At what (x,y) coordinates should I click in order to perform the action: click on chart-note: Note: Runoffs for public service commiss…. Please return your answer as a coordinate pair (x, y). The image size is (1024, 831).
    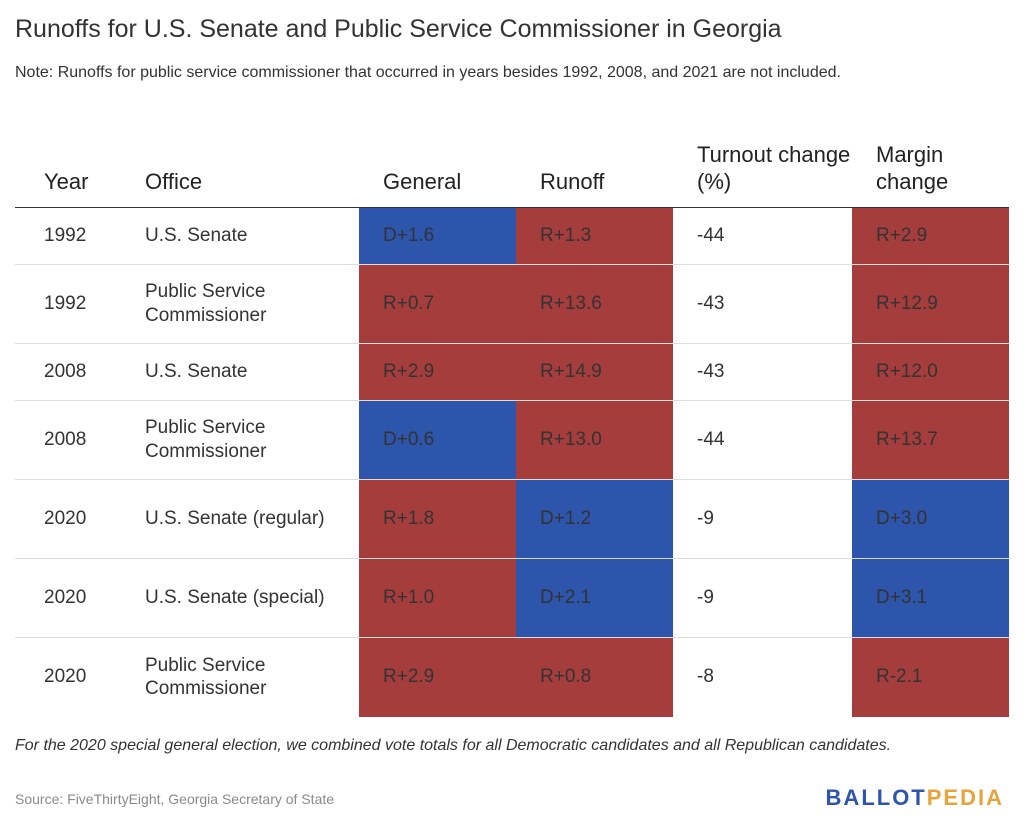
    Looking at the image, I should click on (428, 72).